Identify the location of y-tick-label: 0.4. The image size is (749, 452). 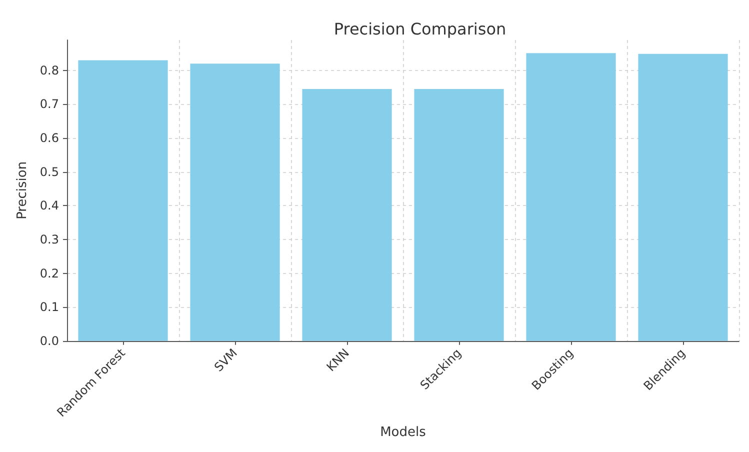
(49, 205).